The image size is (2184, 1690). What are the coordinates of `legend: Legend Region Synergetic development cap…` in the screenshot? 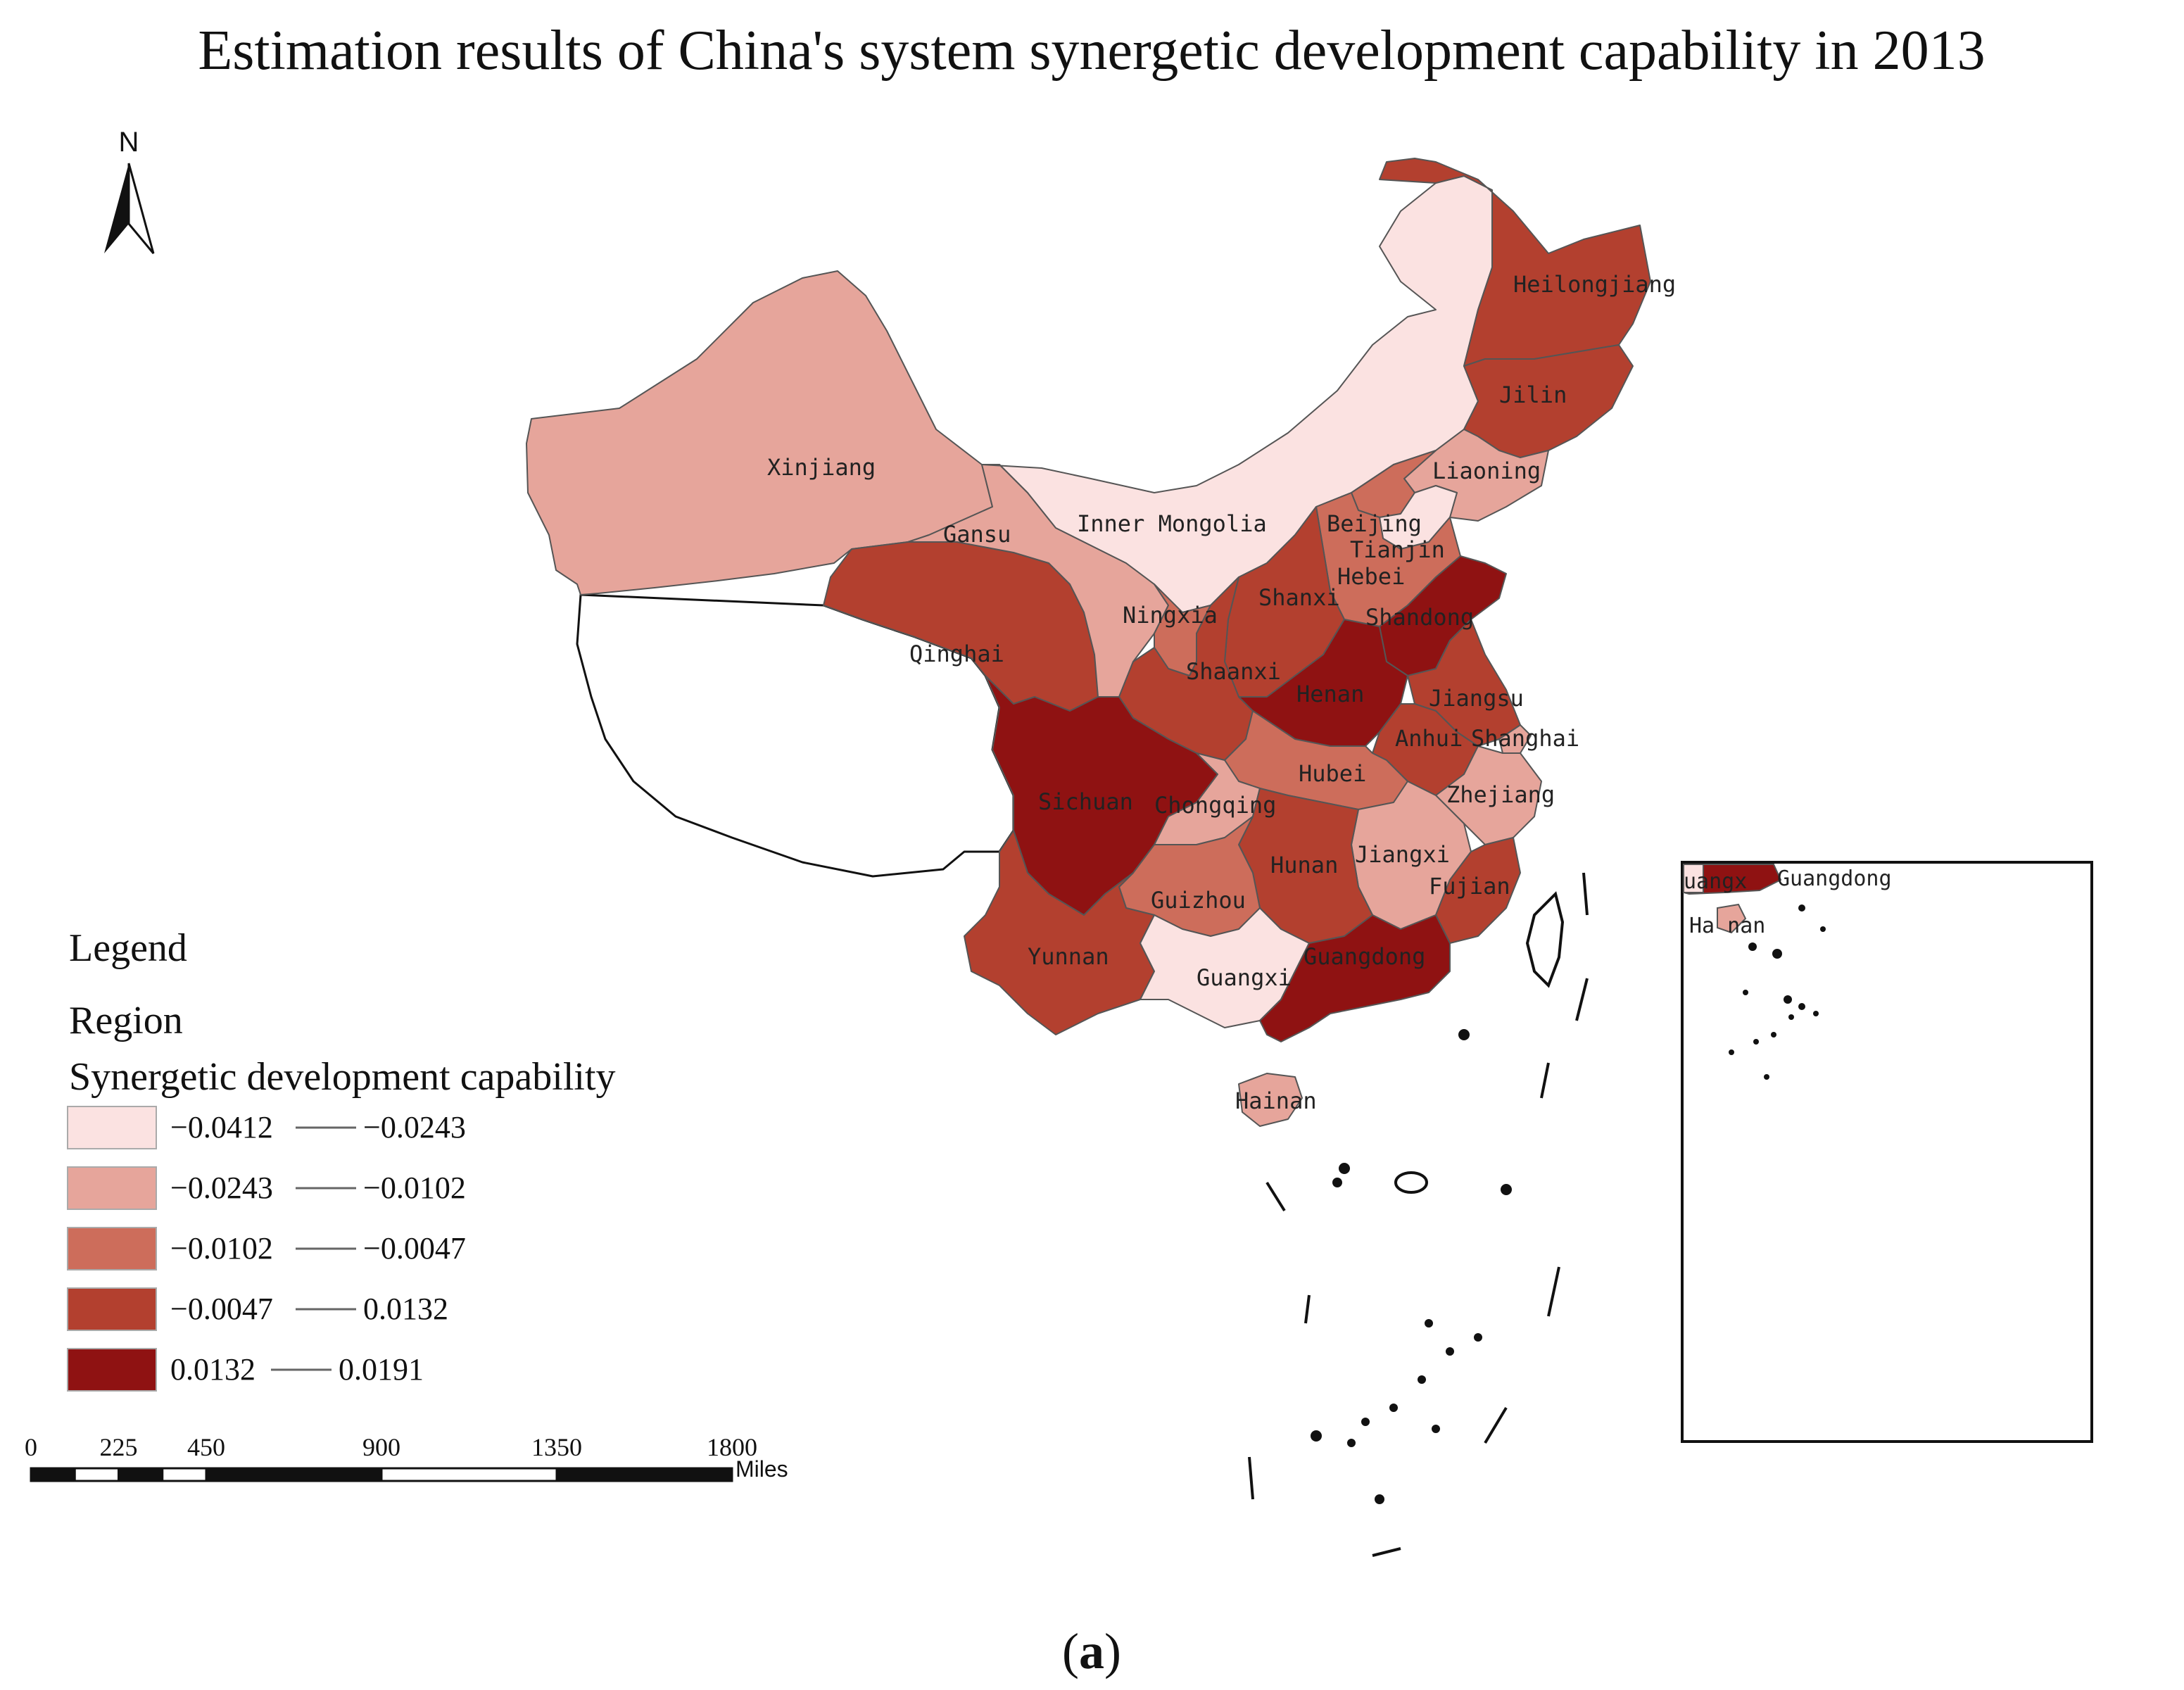 It's located at (341, 1159).